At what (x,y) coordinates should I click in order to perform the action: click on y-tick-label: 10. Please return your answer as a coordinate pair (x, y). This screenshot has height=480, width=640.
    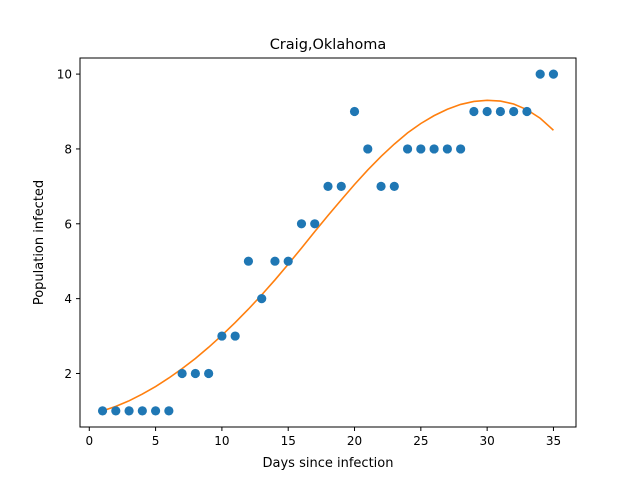
    Looking at the image, I should click on (64, 75).